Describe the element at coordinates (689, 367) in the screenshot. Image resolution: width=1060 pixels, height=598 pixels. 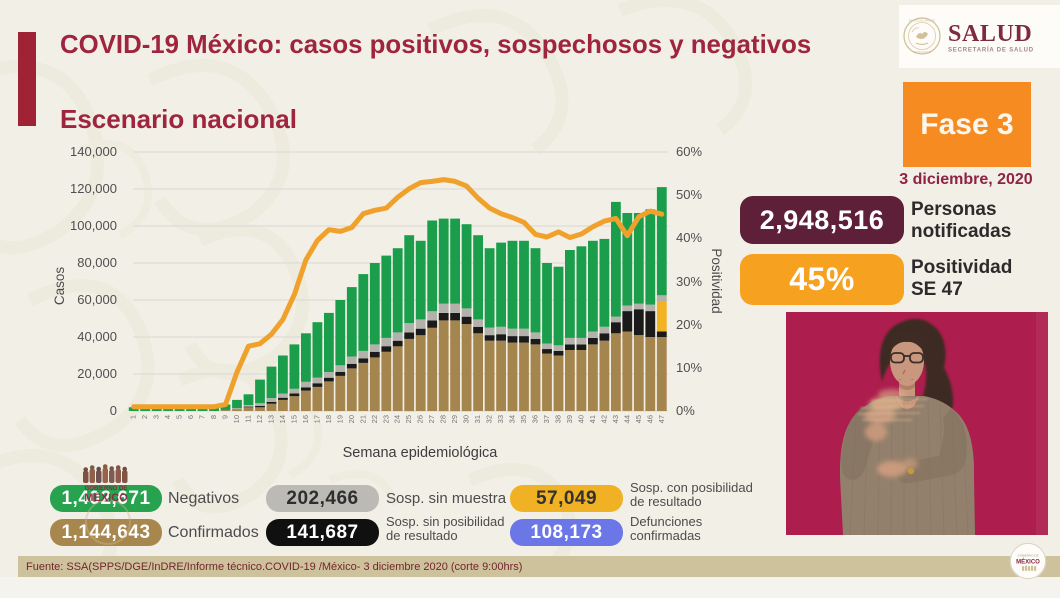
I see `svg-text: 10%` at that location.